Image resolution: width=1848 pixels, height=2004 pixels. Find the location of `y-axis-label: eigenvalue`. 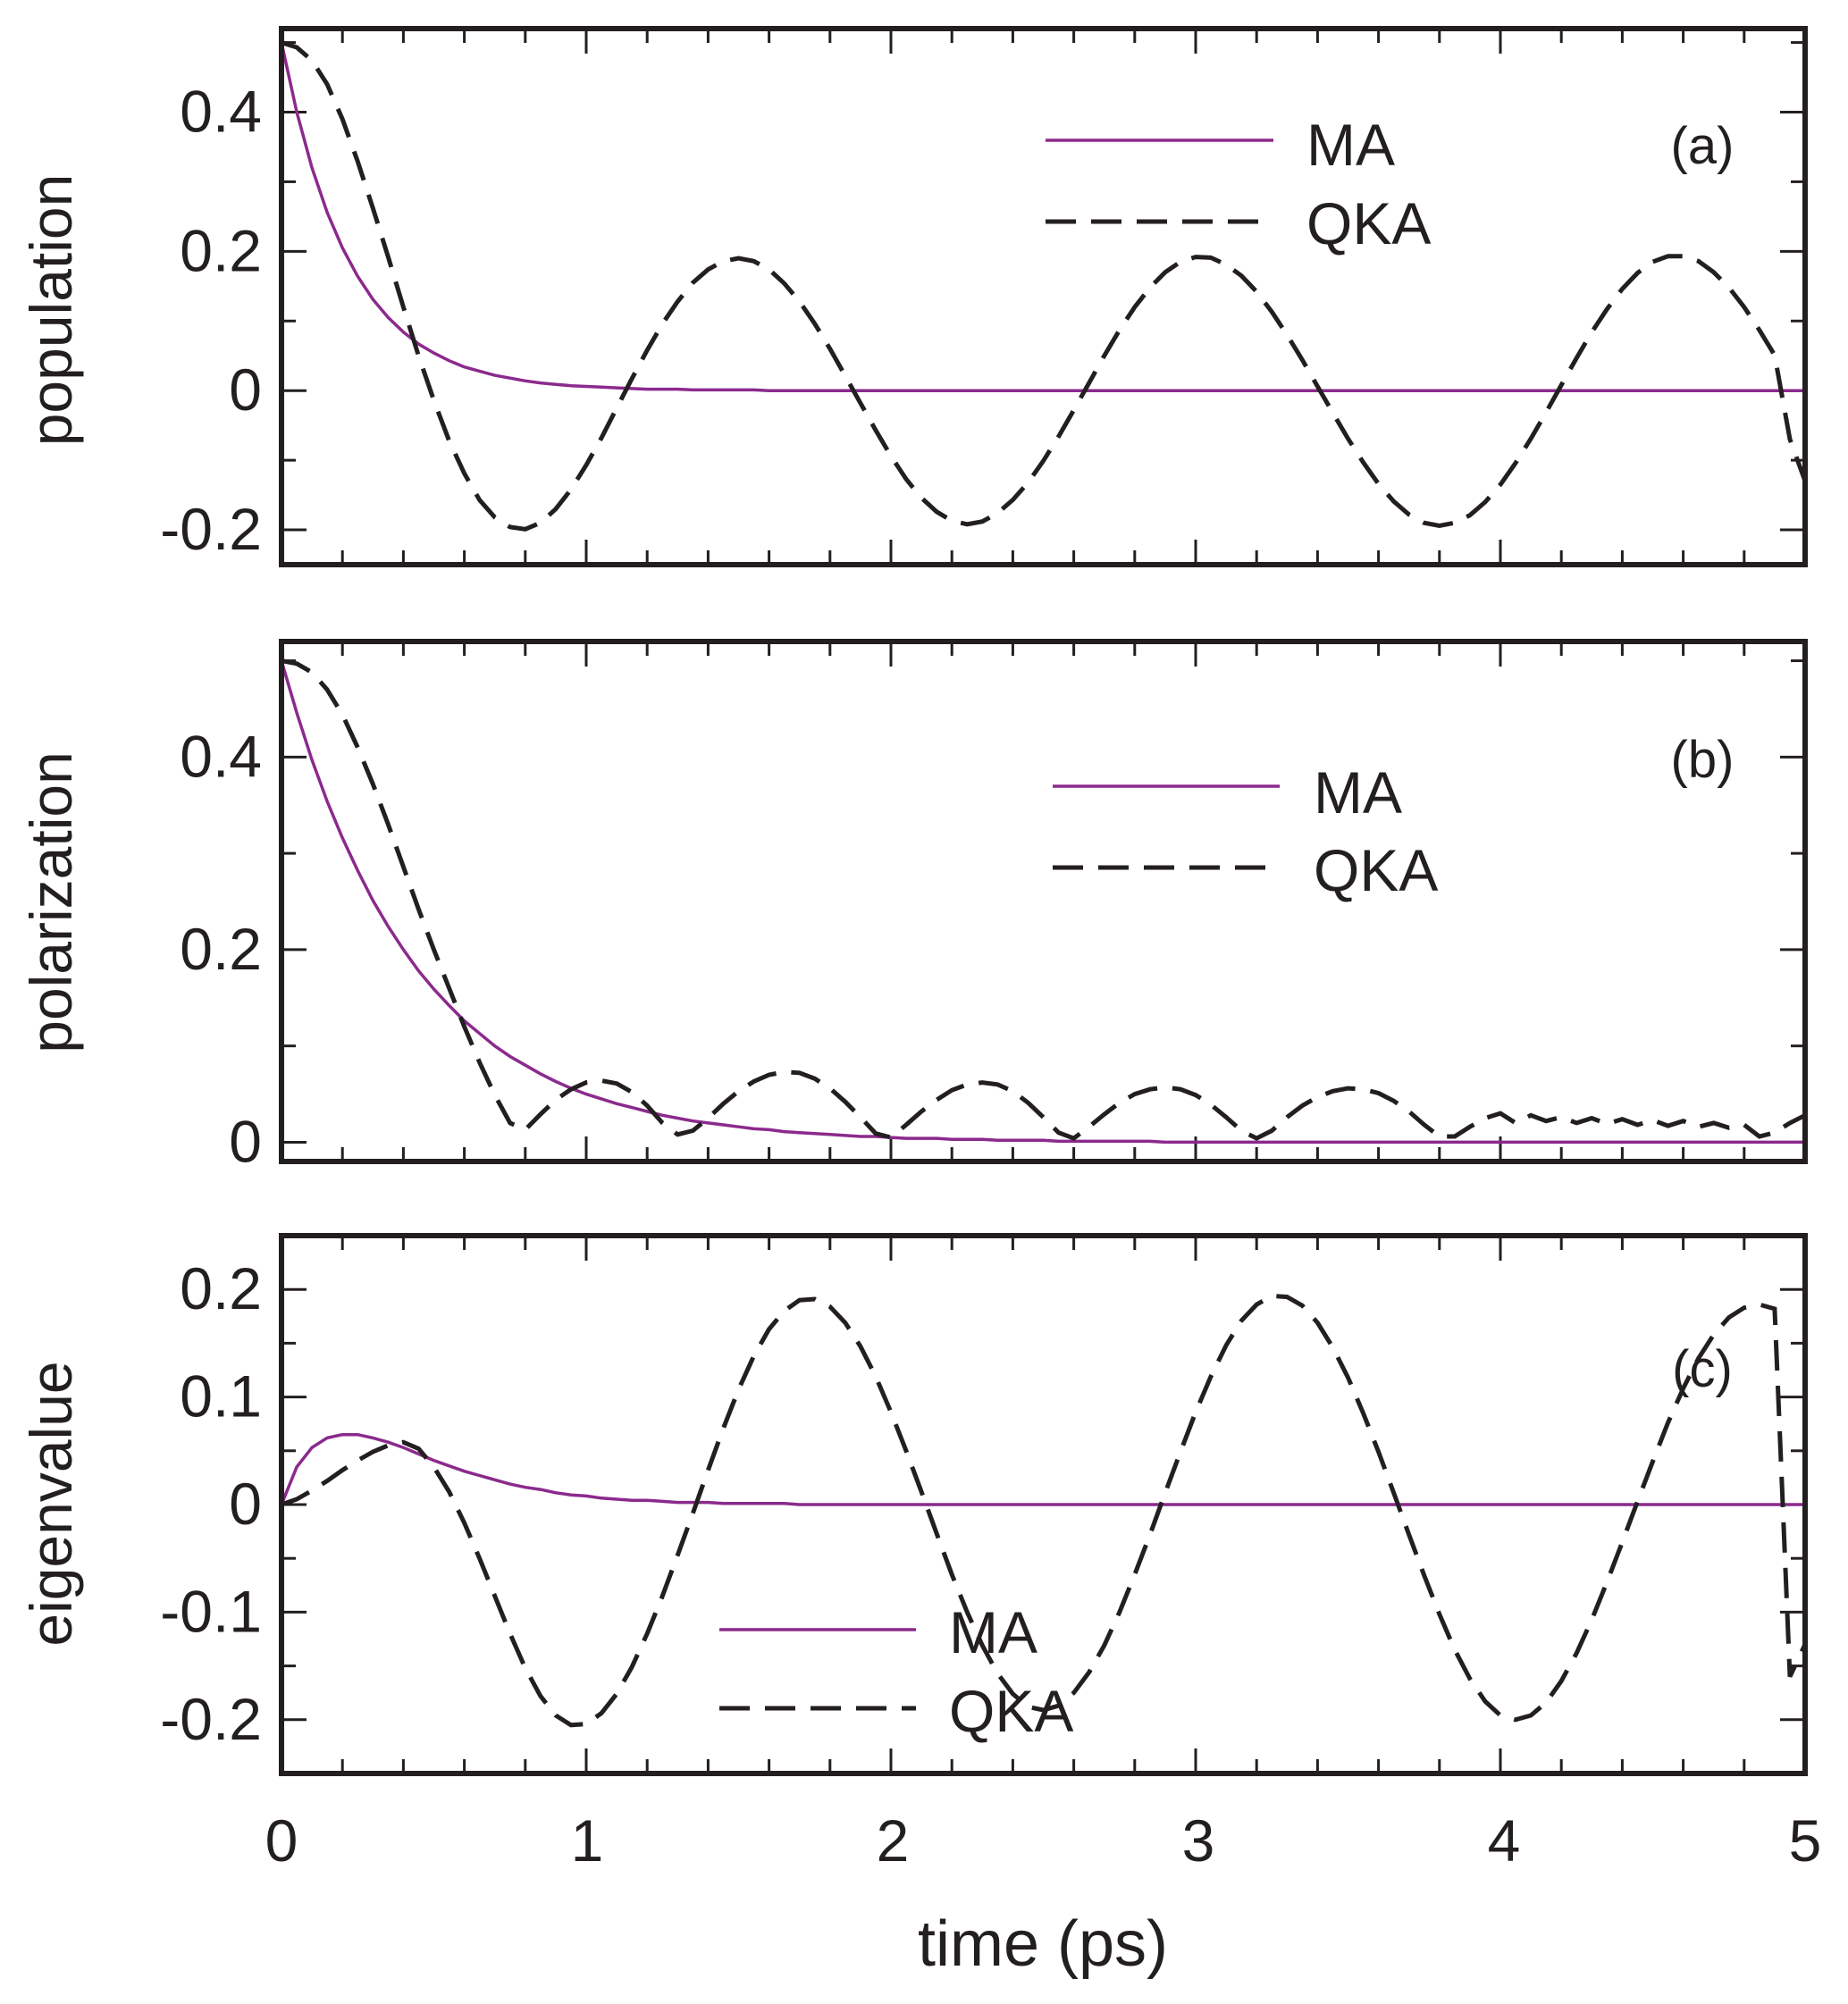

y-axis-label: eigenvalue is located at coordinates (51, 1503).